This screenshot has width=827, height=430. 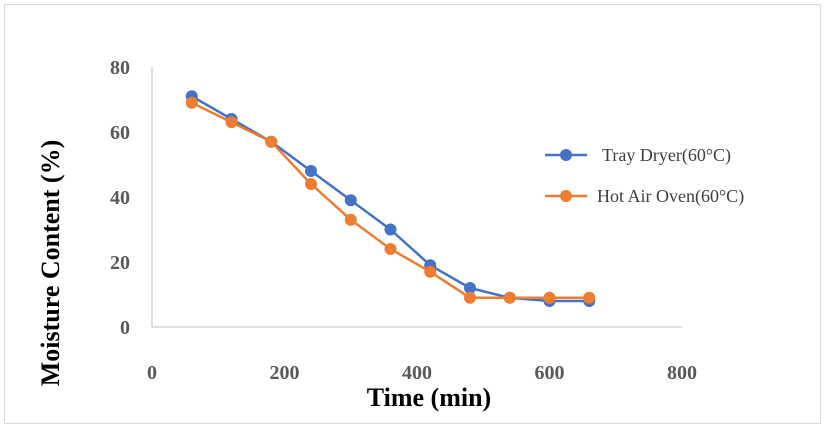 I want to click on x-tick-label: 0, so click(x=152, y=373).